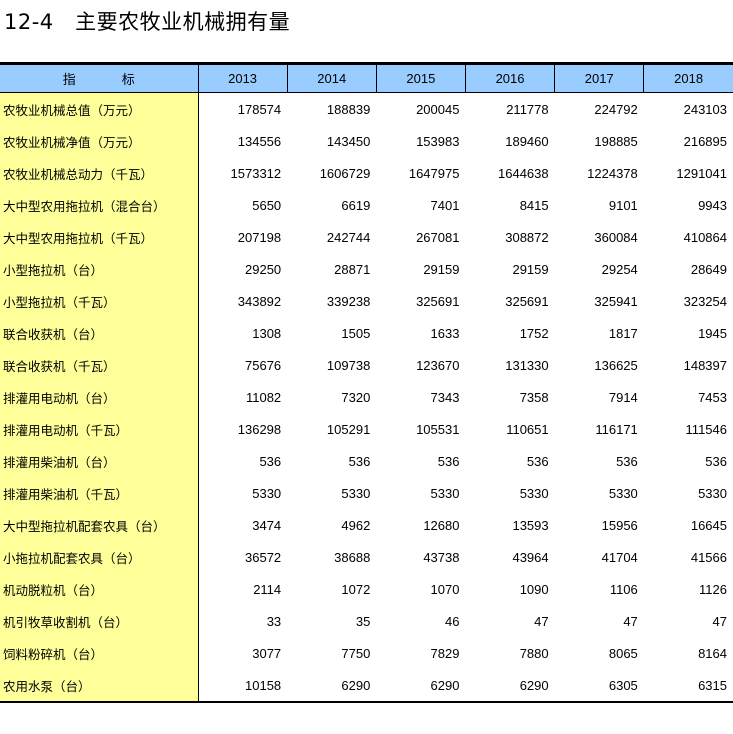 Image resolution: width=733 pixels, height=734 pixels. Describe the element at coordinates (147, 22) in the screenshot. I see `page-title: 12-4 主要农牧业机械拥有量` at that location.